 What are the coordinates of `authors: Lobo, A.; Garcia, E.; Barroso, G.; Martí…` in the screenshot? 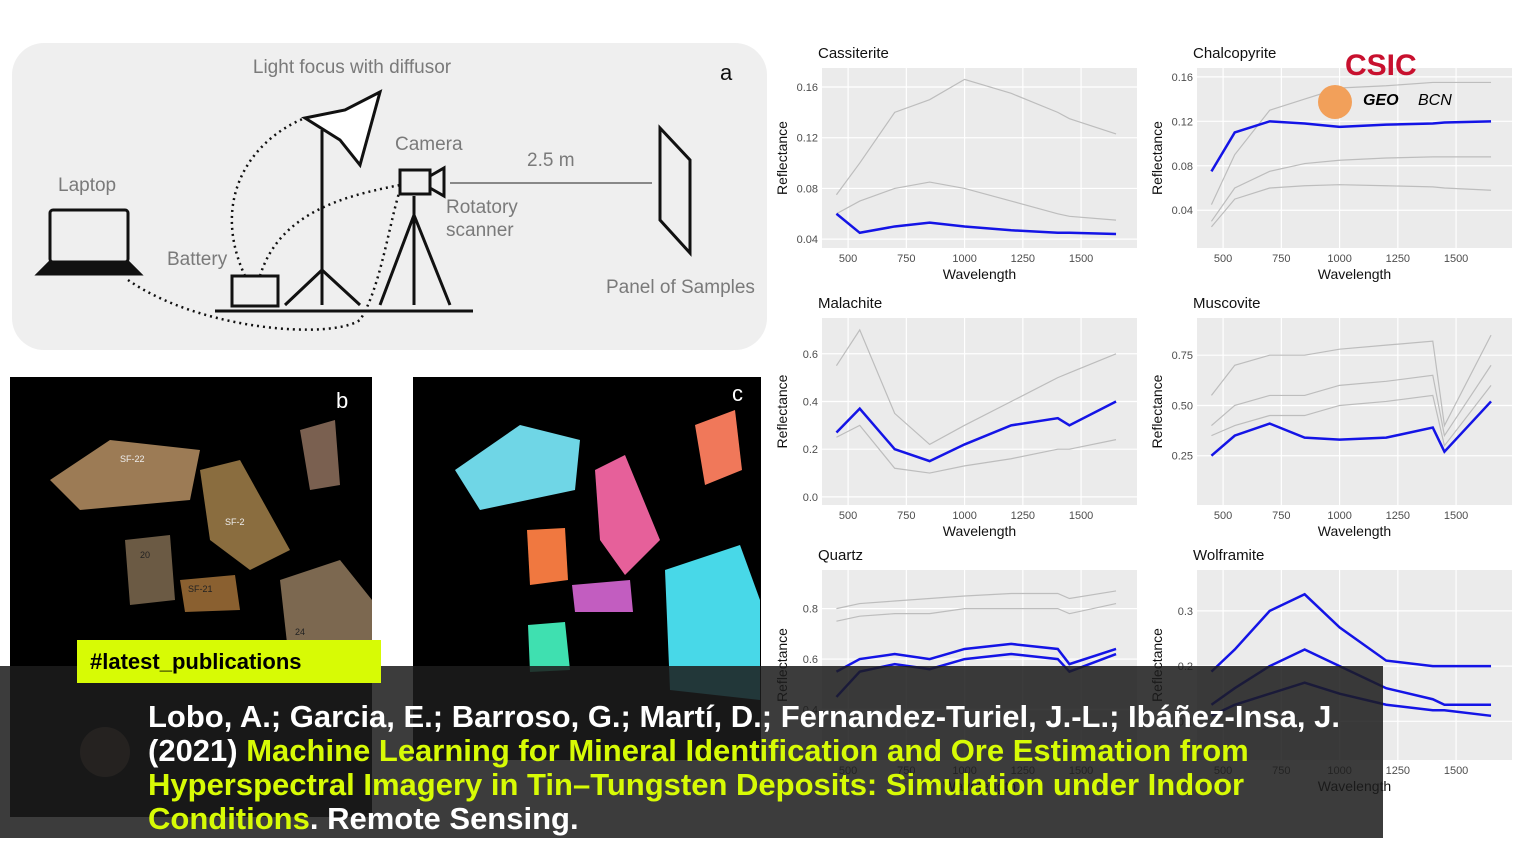 It's located at (744, 733).